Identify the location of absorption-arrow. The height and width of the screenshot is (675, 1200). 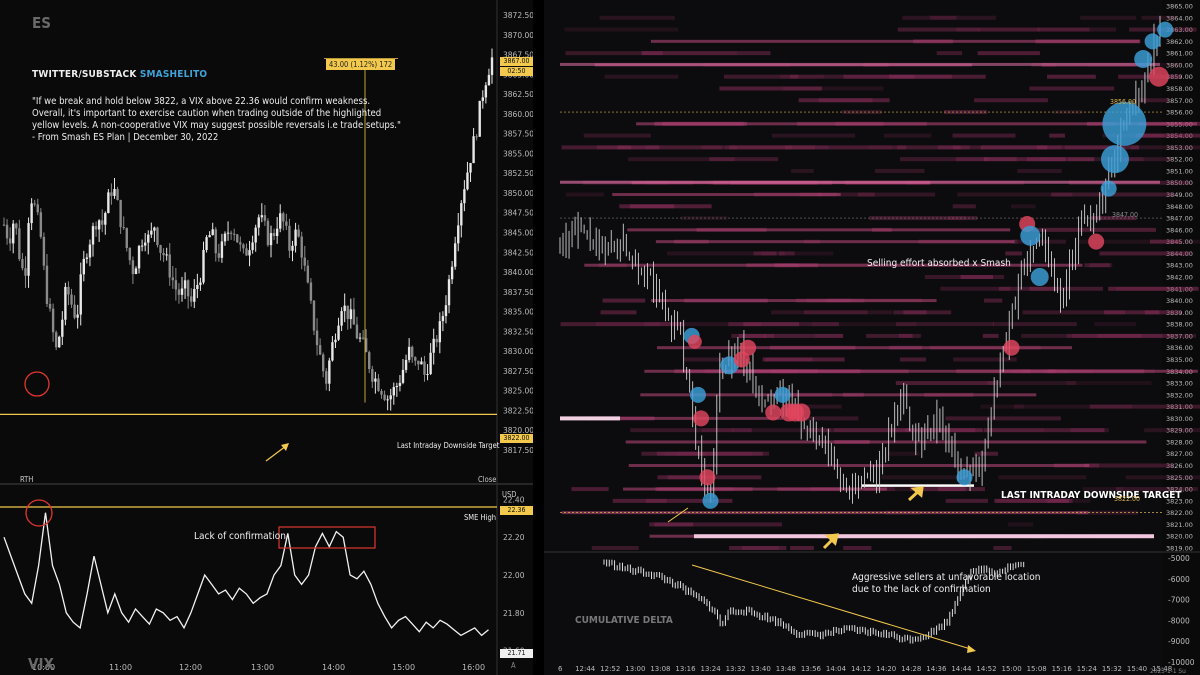
(915, 494).